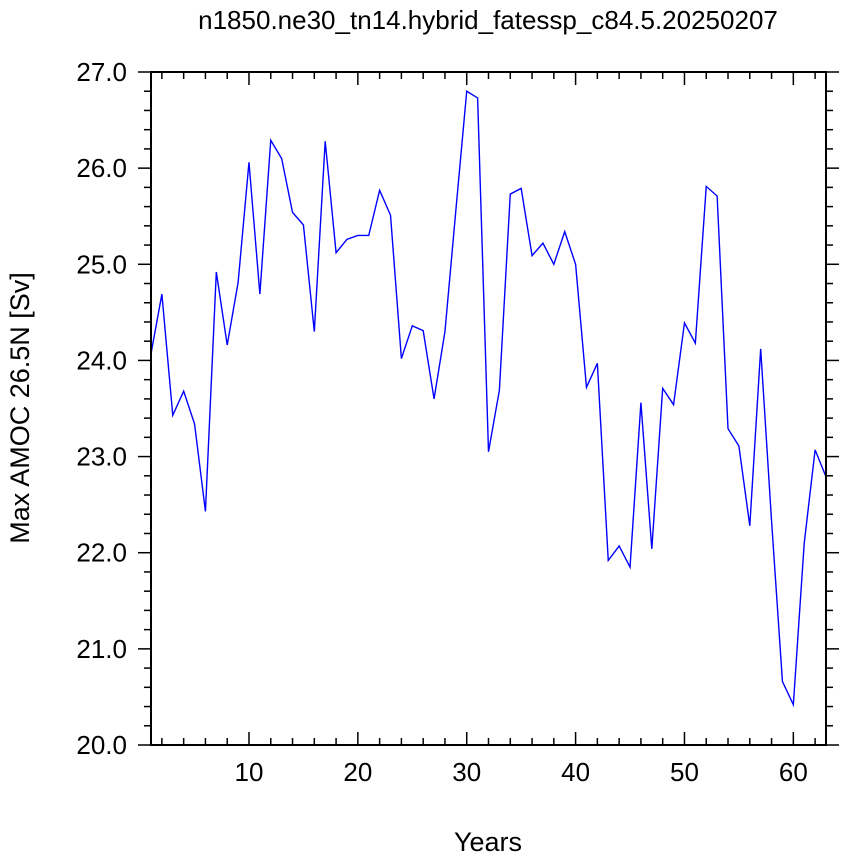 Image resolution: width=849 pixels, height=859 pixels. Describe the element at coordinates (101, 553) in the screenshot. I see `y-tick-label: 22.0` at that location.